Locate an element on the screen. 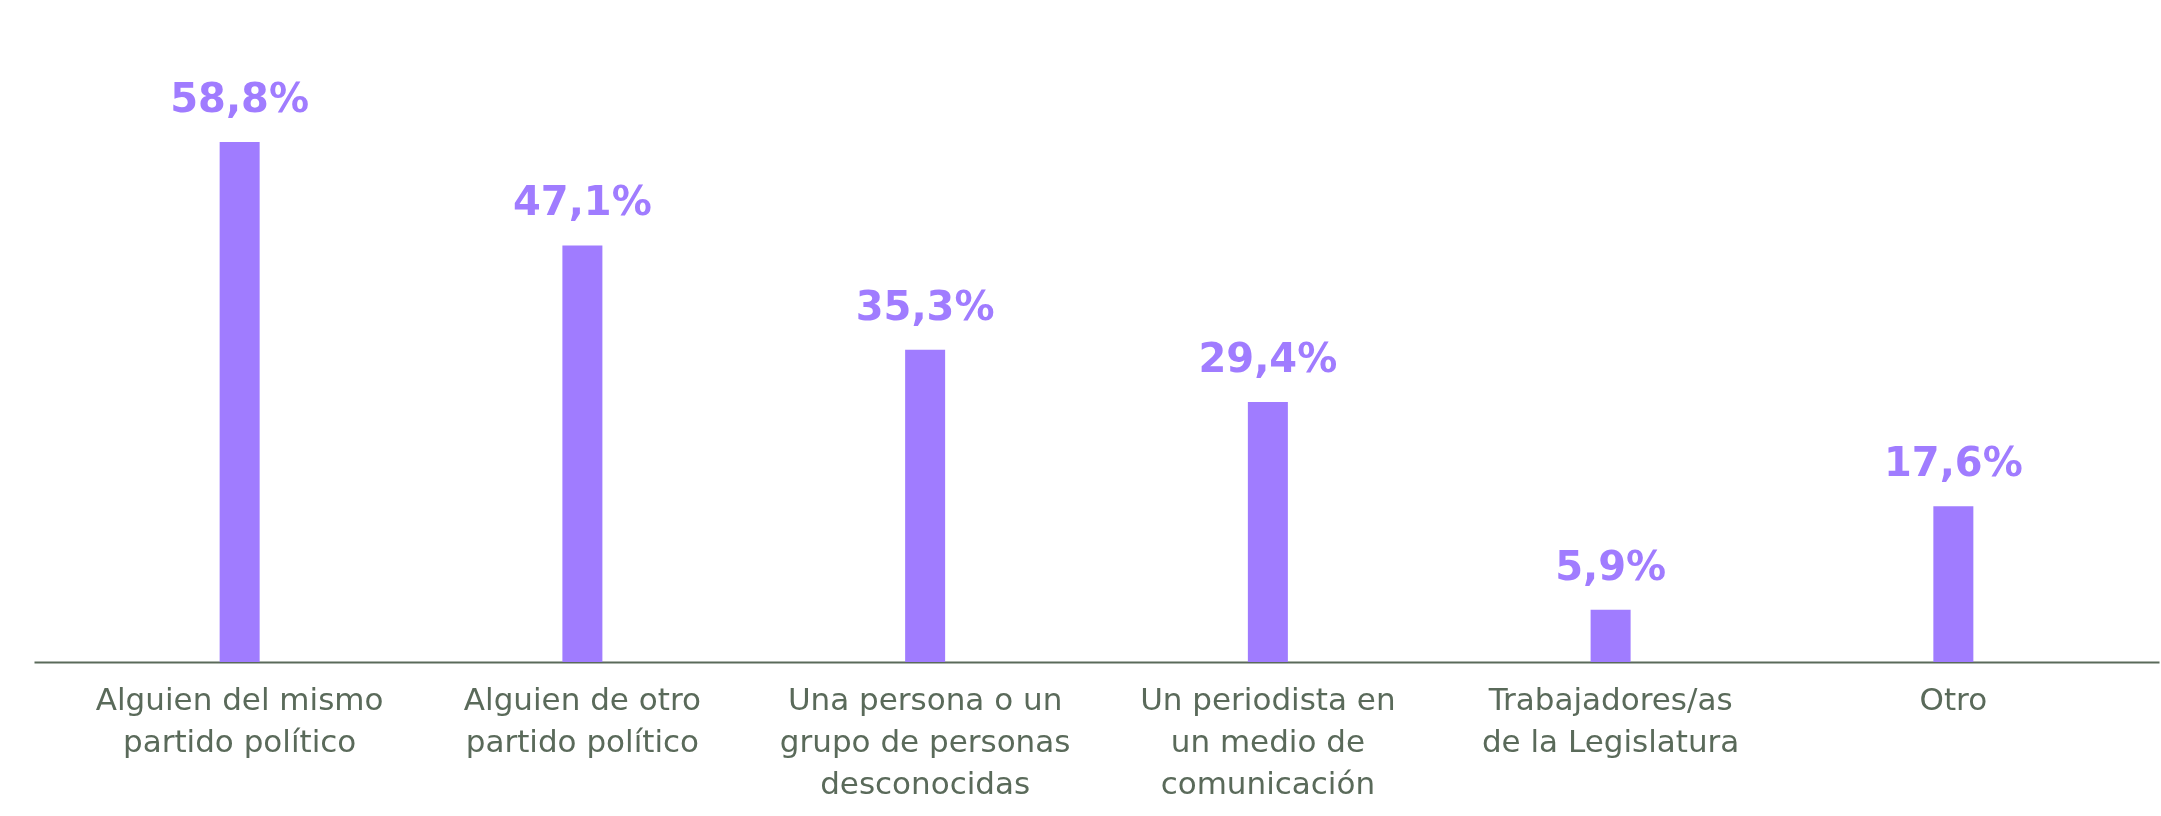 The height and width of the screenshot is (816, 2161). x-tick-label: Una persona o un grupo de personas desconocidas is located at coordinates (925, 741).